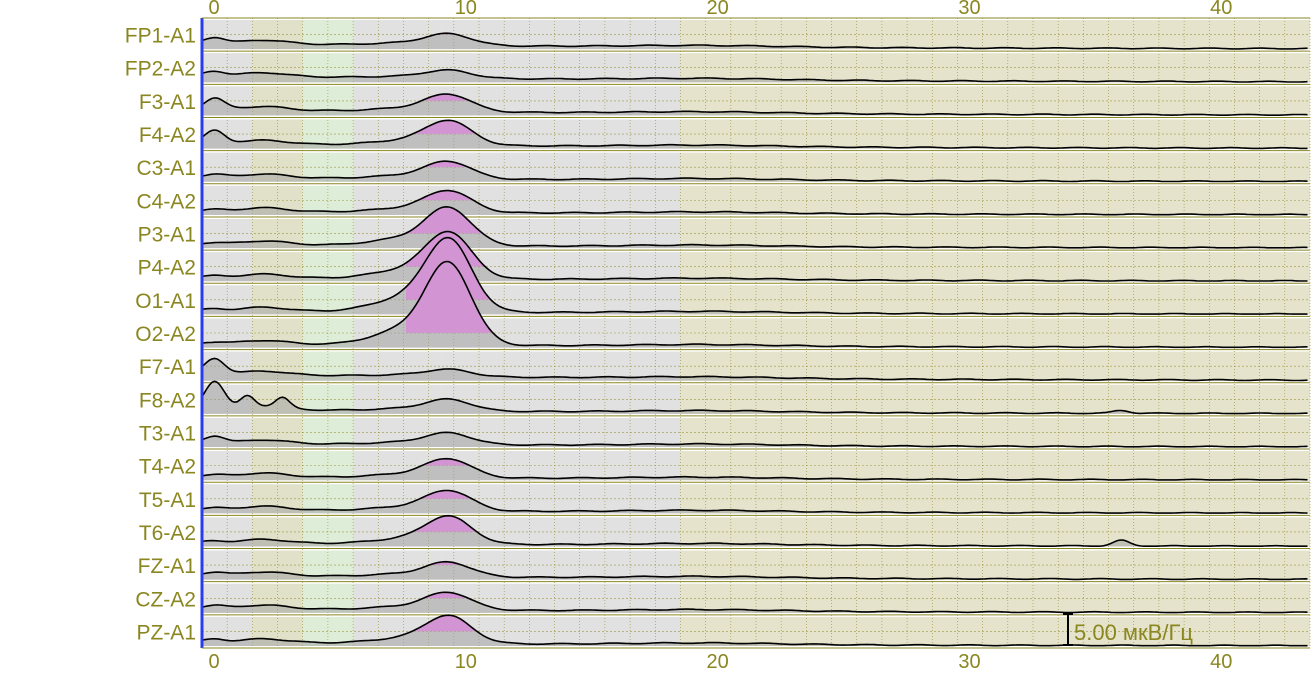  What do you see at coordinates (167, 566) in the screenshot?
I see `channel-label: FZ-A1` at bounding box center [167, 566].